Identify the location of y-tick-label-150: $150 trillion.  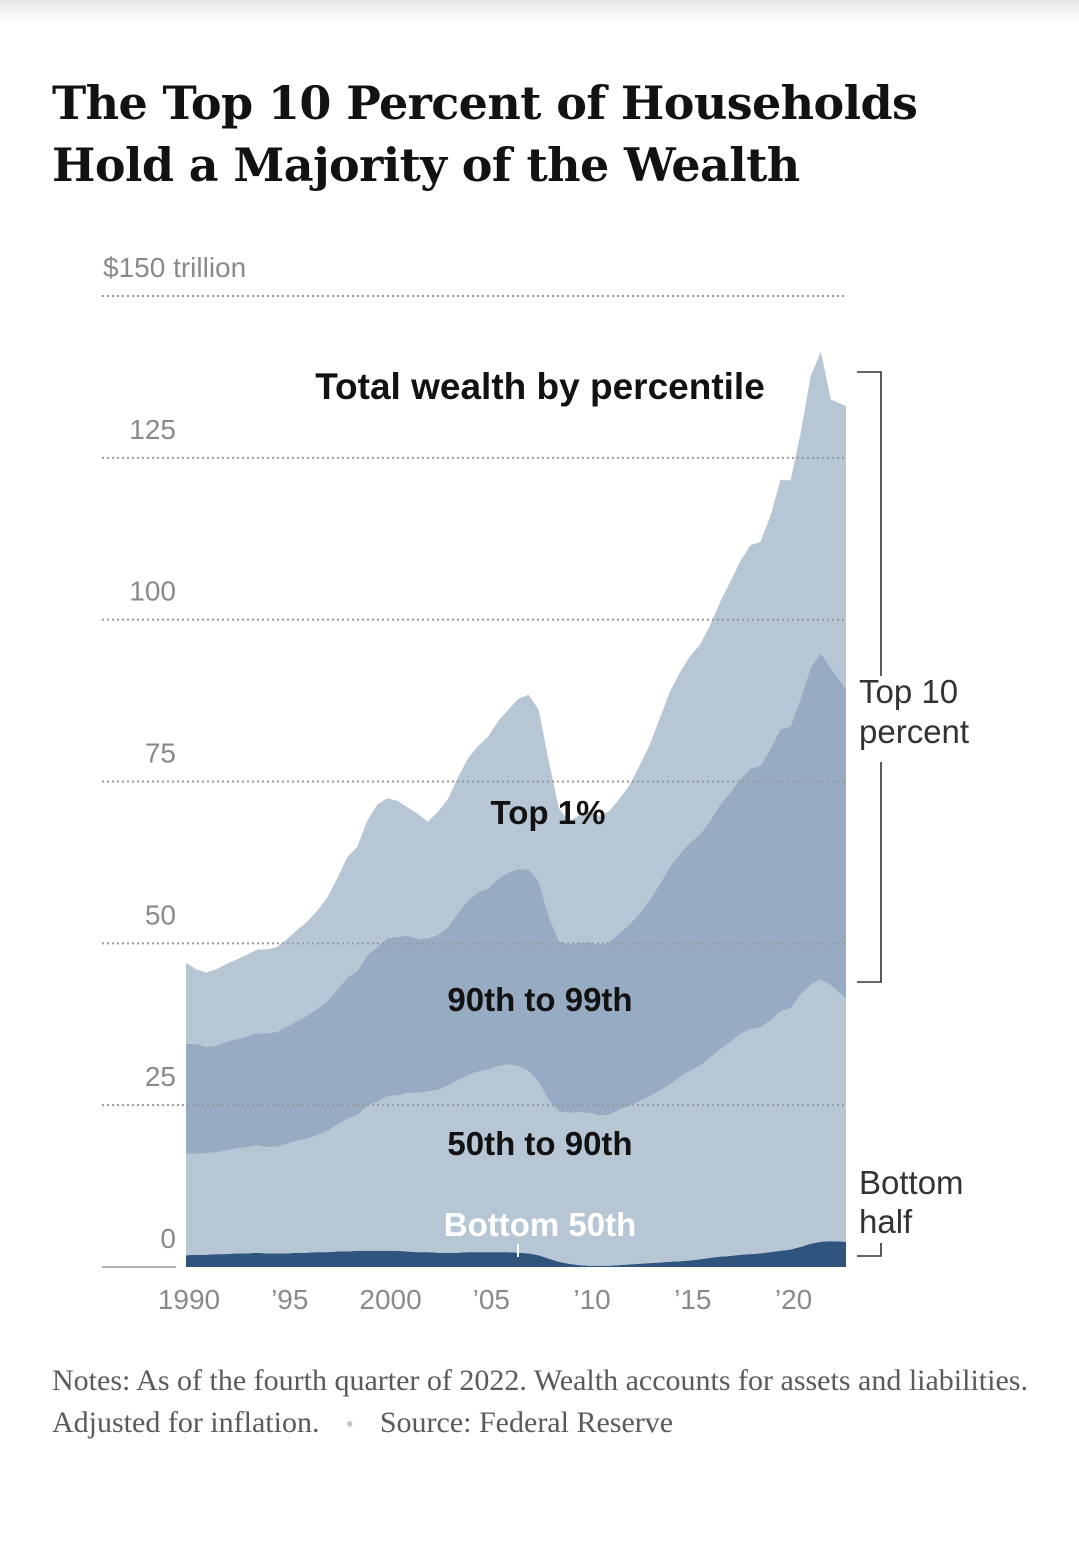
(174, 267).